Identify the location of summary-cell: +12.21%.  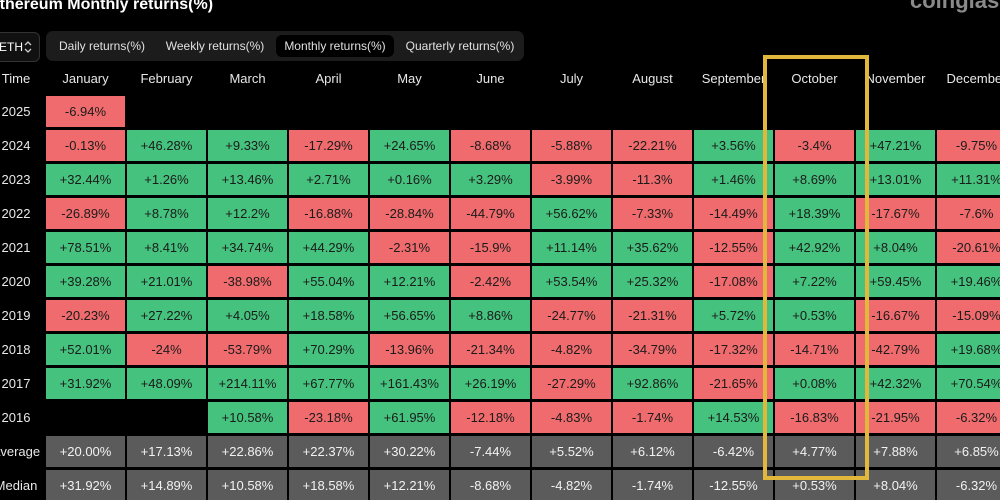
(409, 485).